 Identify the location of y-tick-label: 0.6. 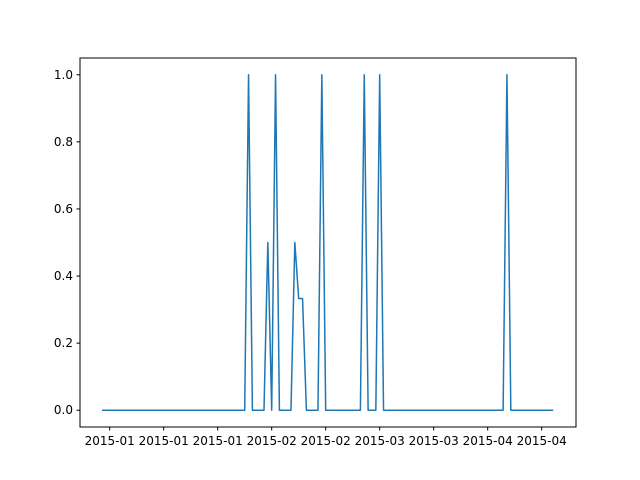
(63, 209).